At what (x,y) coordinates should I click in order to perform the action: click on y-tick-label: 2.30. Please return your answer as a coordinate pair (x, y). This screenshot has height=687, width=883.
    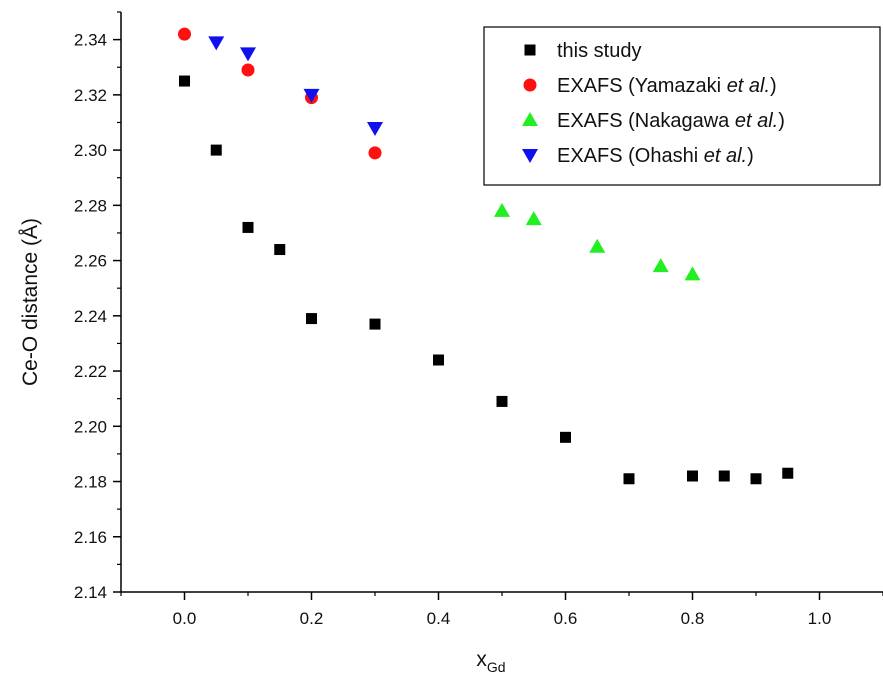
    Looking at the image, I should click on (90, 150).